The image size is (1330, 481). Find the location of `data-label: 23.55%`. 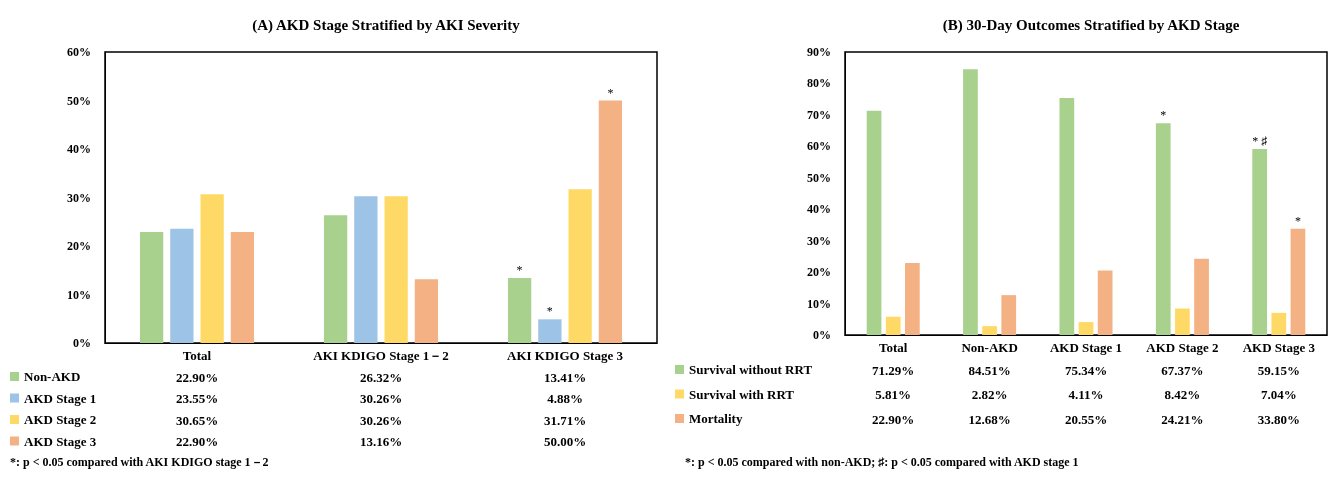

data-label: 23.55% is located at coordinates (197, 398).